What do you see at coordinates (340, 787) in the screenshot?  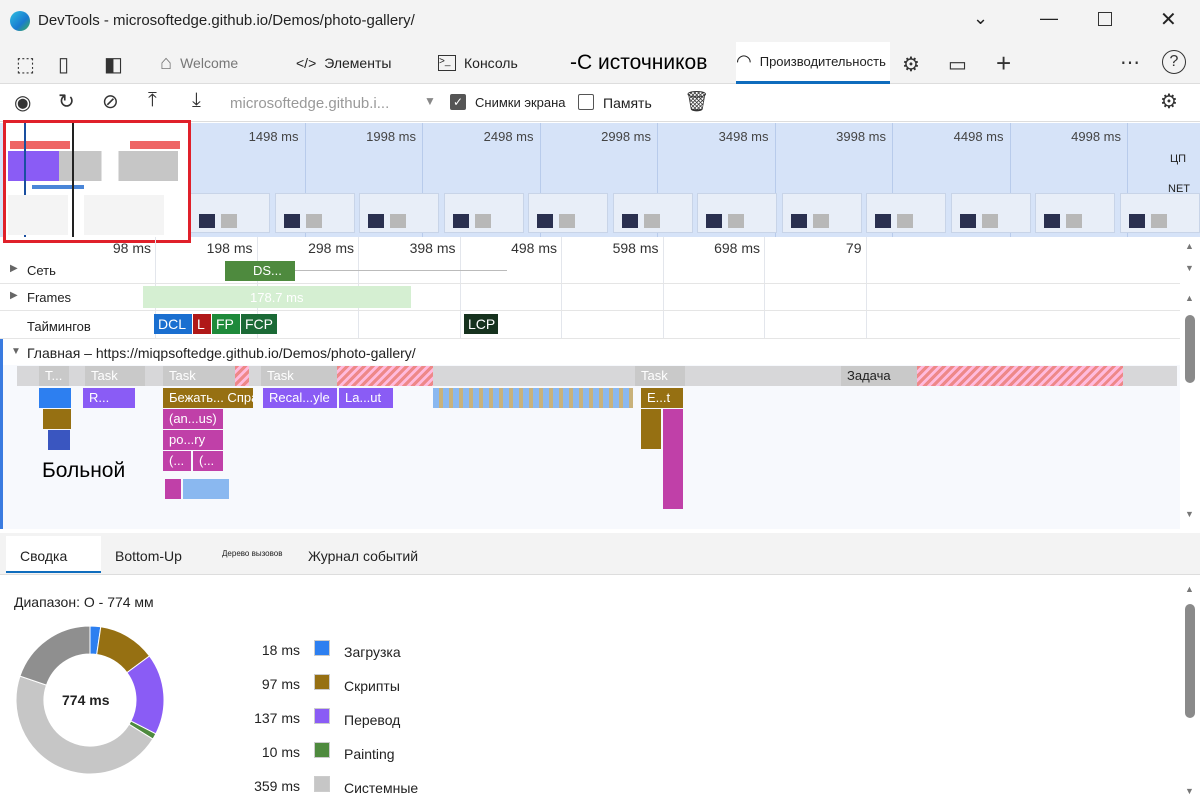 I see `legend-item: 359 ms Системные` at bounding box center [340, 787].